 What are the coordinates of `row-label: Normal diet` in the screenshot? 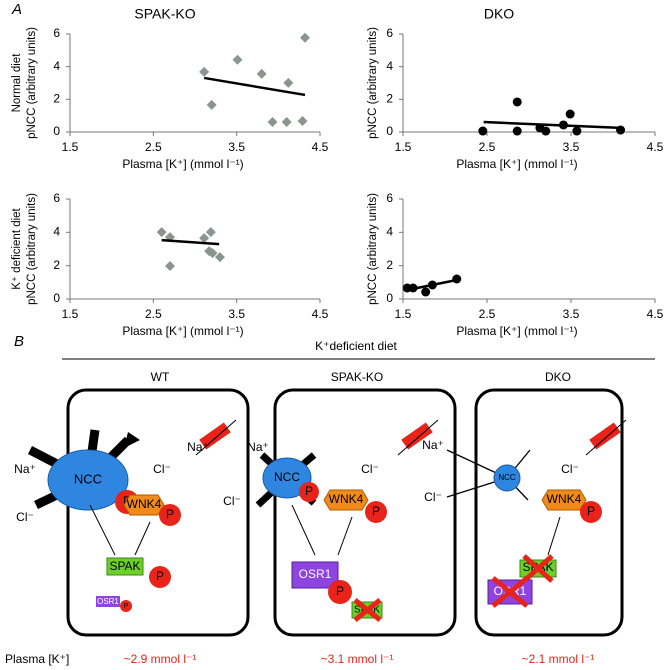 It's located at (17, 83).